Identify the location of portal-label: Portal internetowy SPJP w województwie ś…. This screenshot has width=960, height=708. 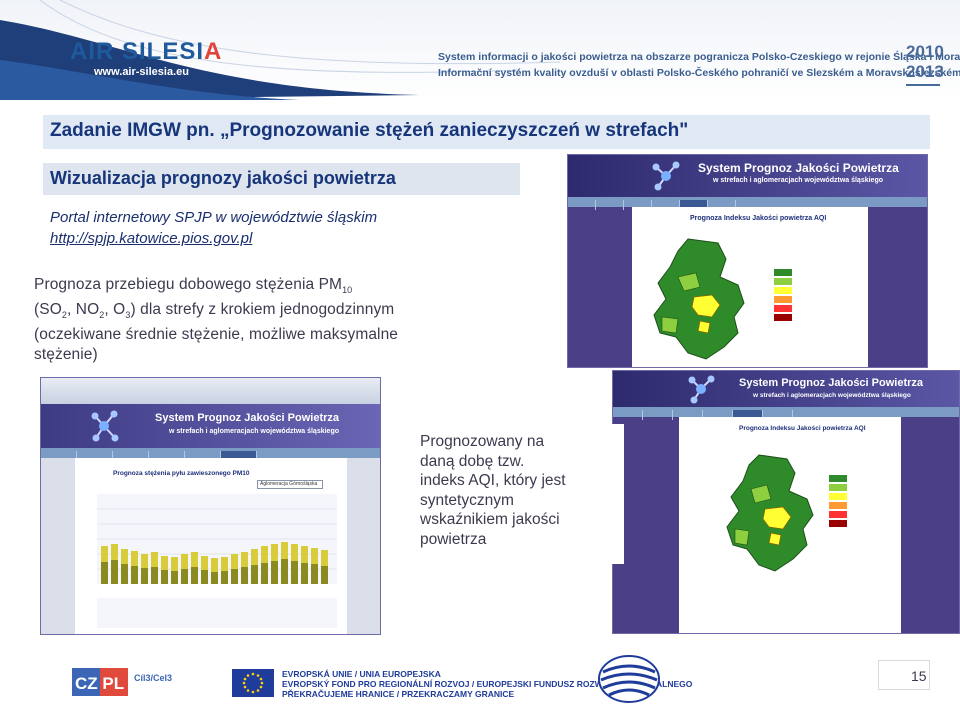
(214, 217).